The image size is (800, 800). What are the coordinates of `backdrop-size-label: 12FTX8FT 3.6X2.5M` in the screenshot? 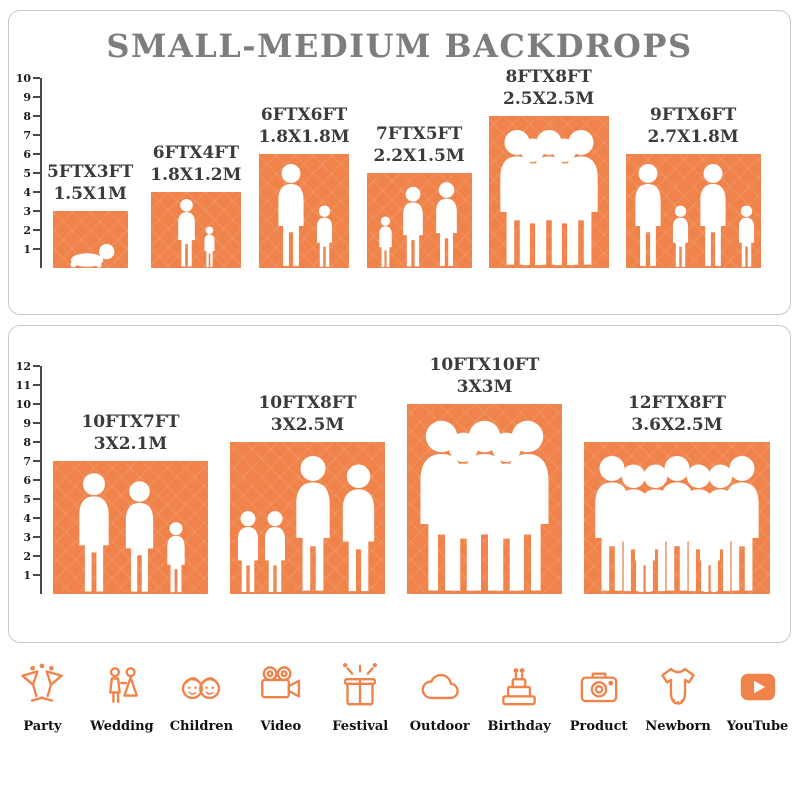 It's located at (677, 414).